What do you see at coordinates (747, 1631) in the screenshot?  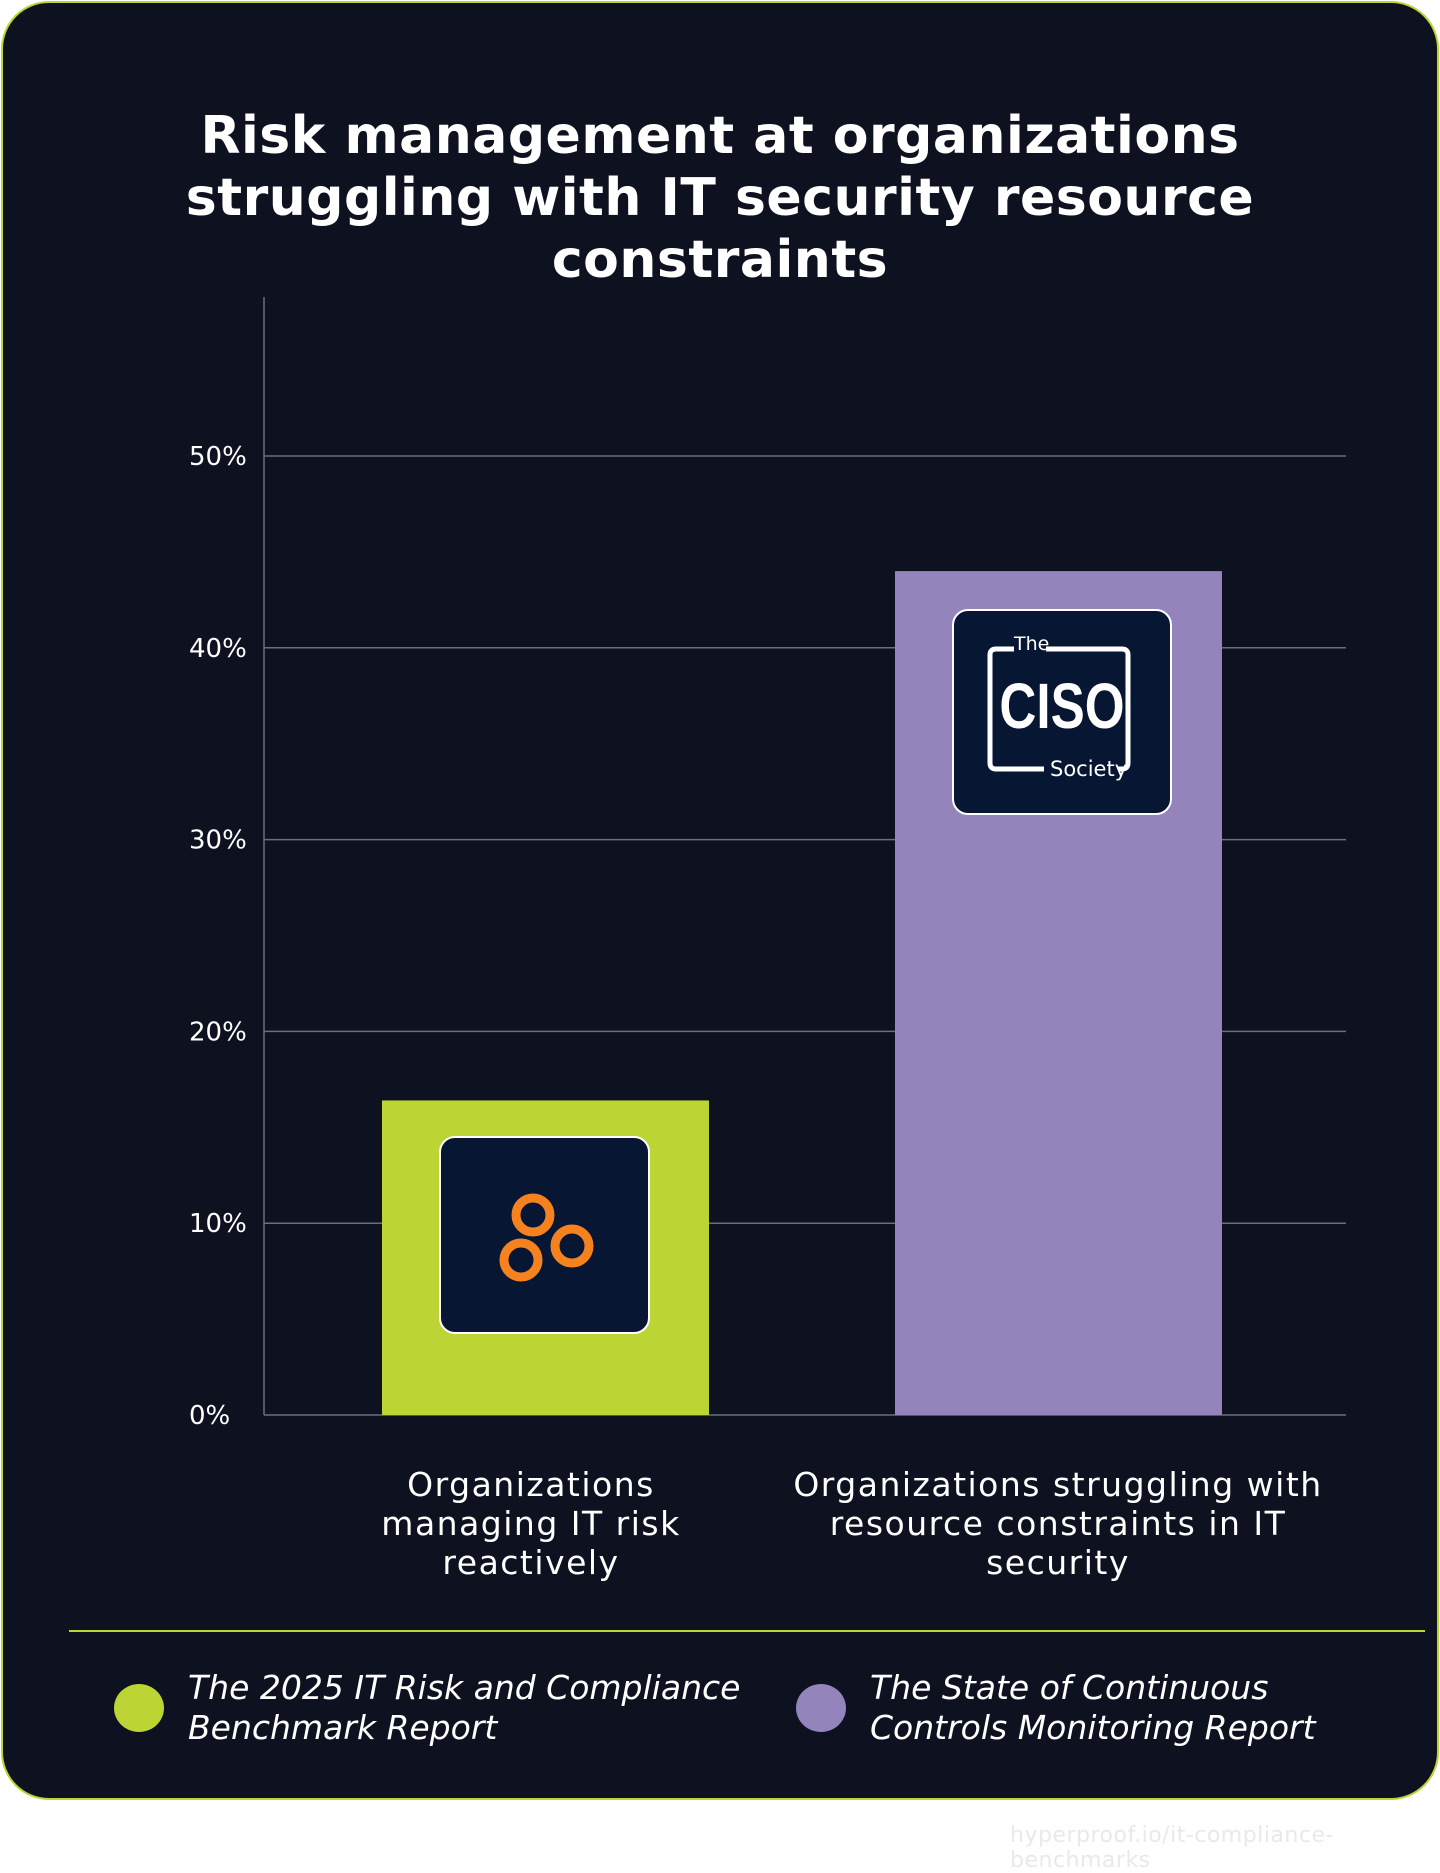 I see `legend-divider` at bounding box center [747, 1631].